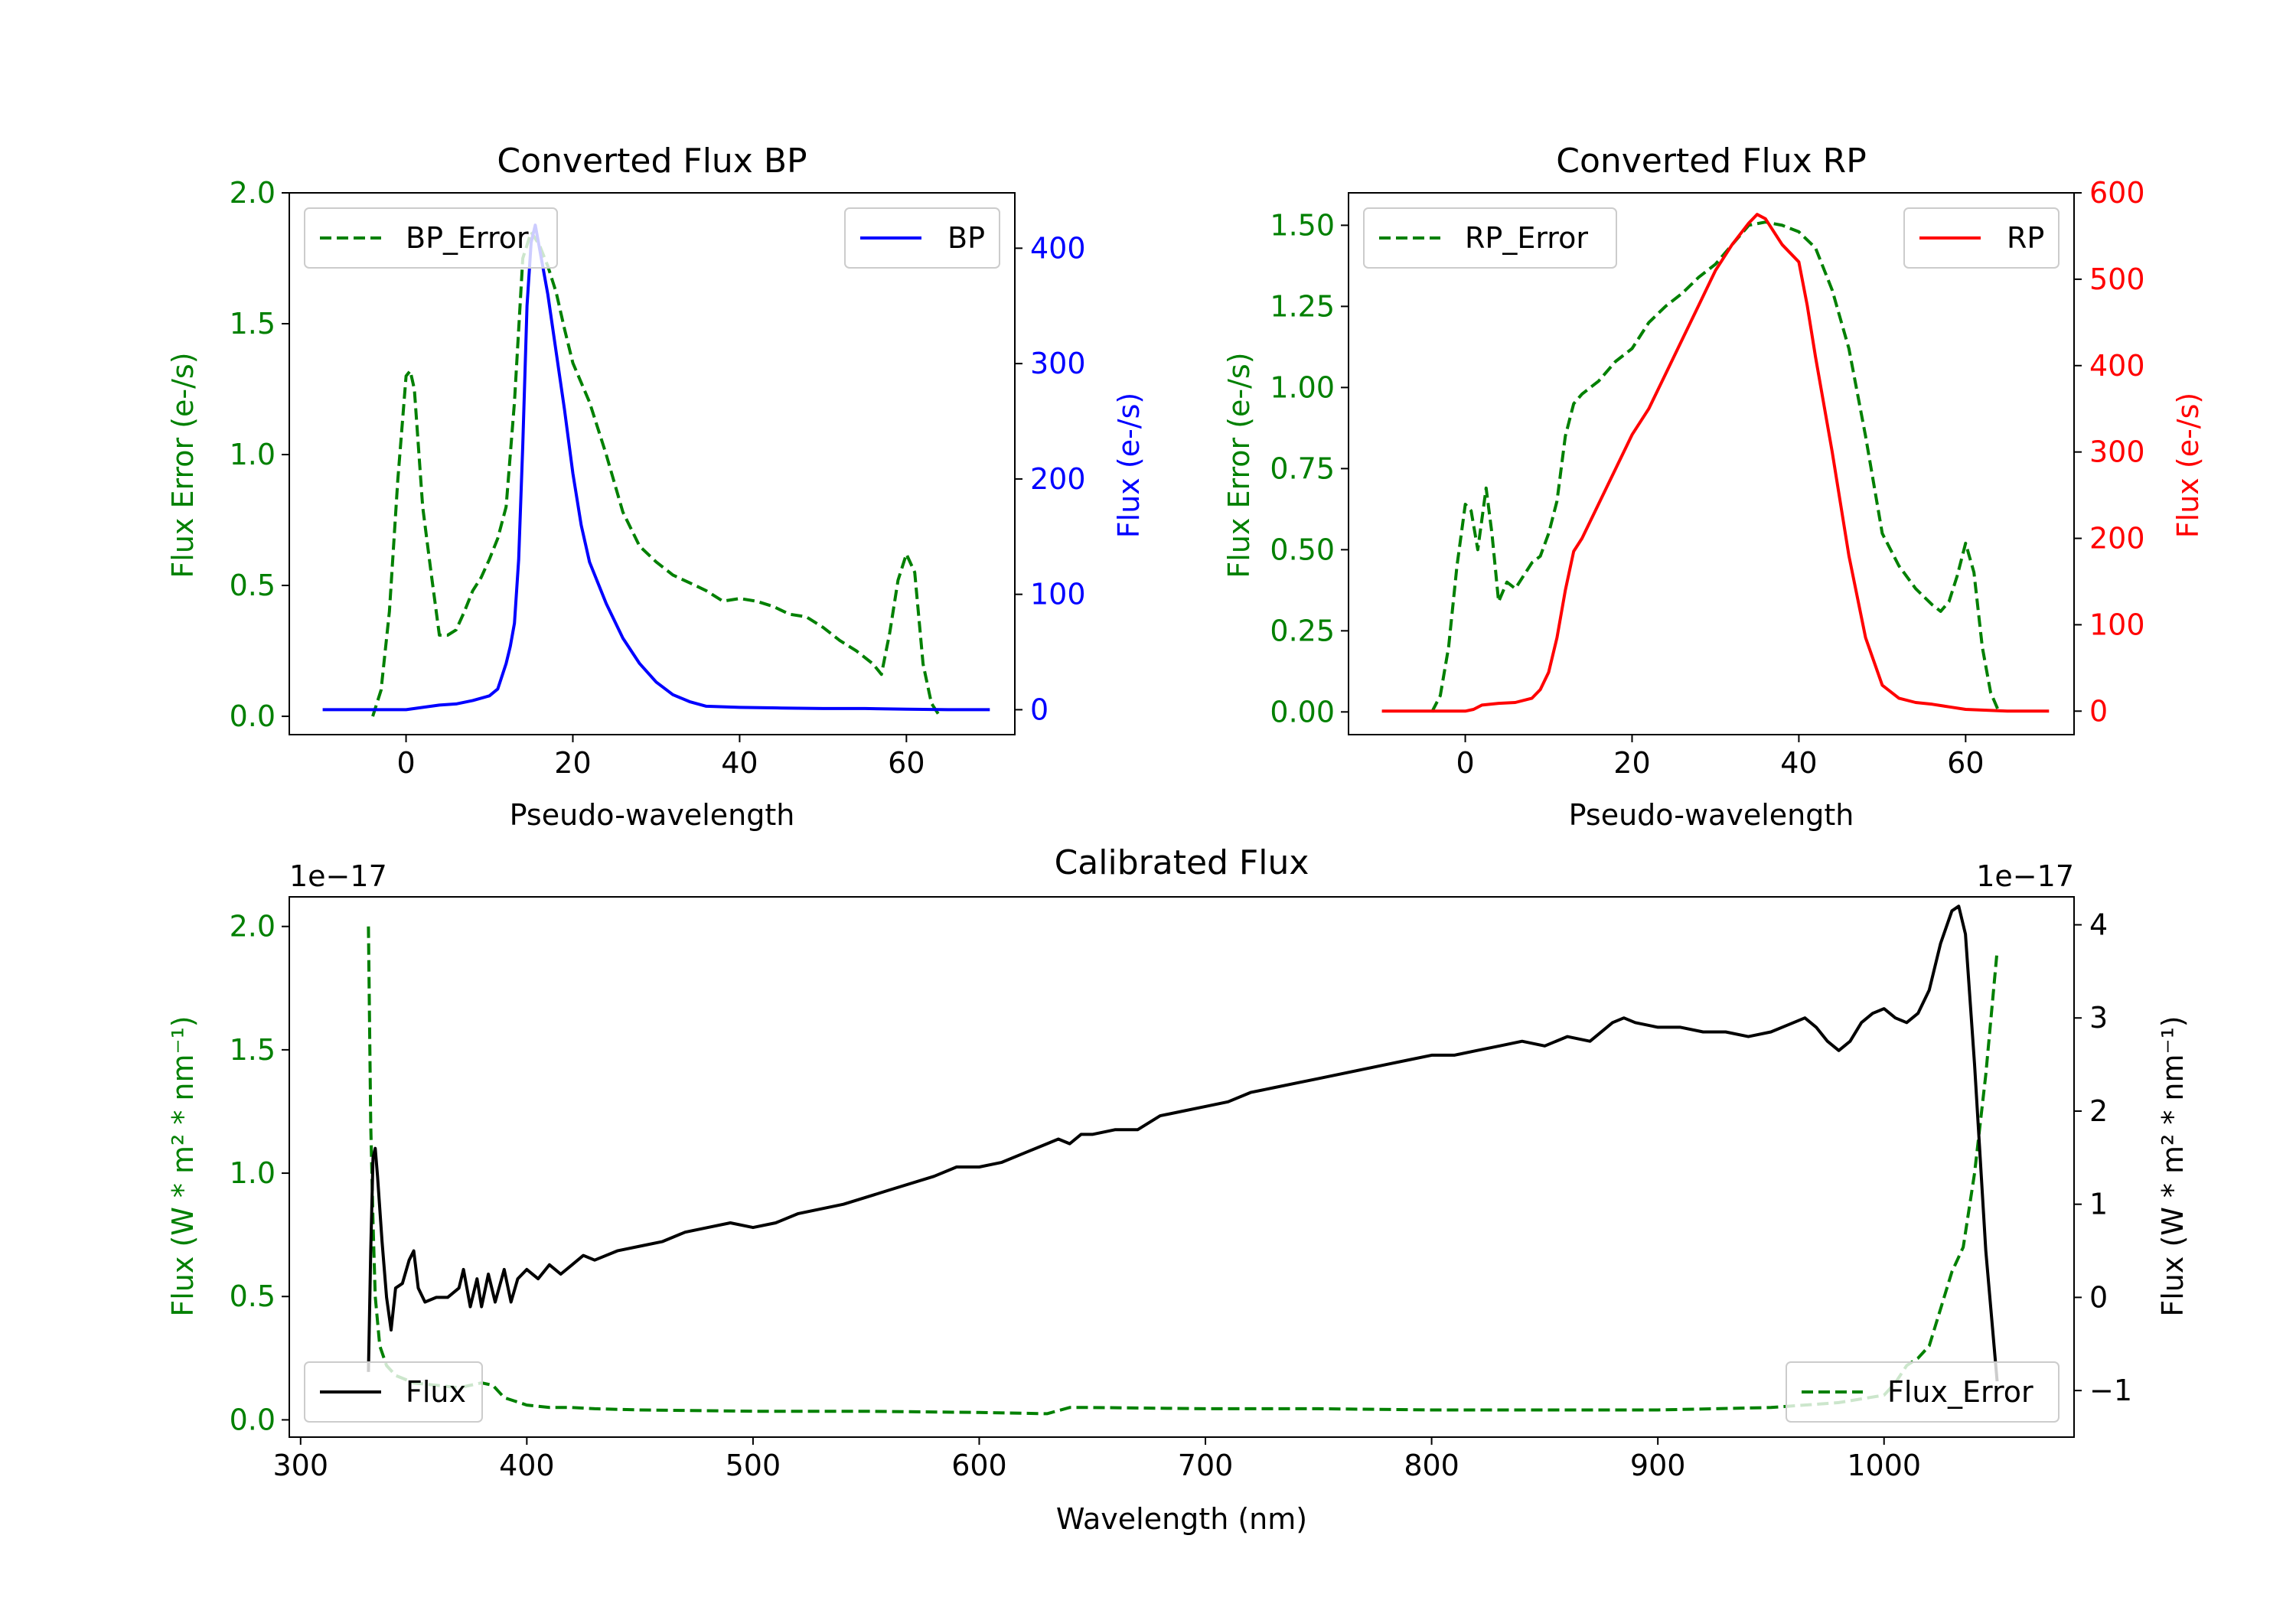 This screenshot has width=2296, height=1607. I want to click on bp-left-y-ticks: 0.0 0.5 1.0 1.5 2.0, so click(259, 454).